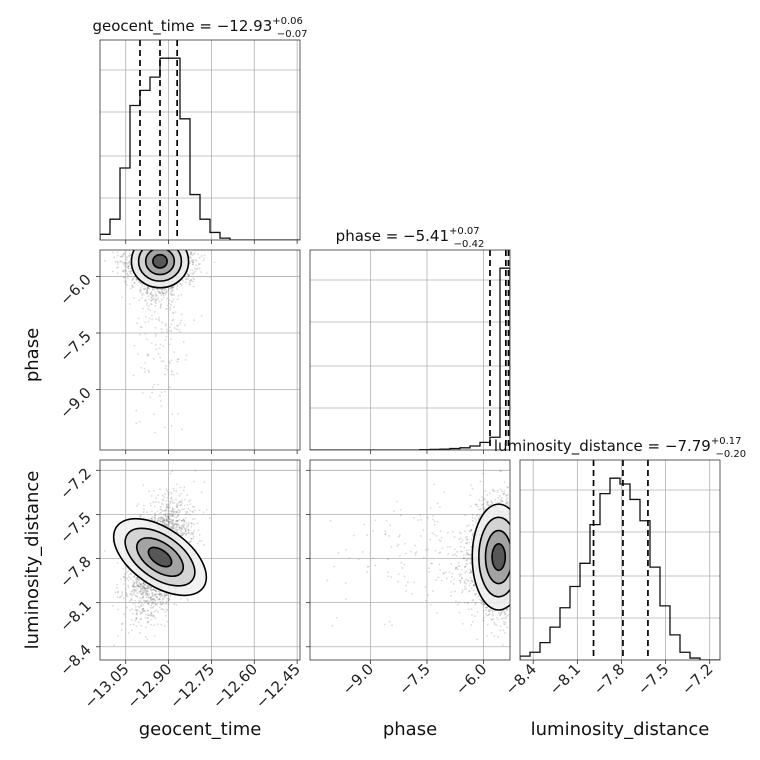  Describe the element at coordinates (159, 342) in the screenshot. I see `scatter-panel-geocent-time-vs-phase` at that location.